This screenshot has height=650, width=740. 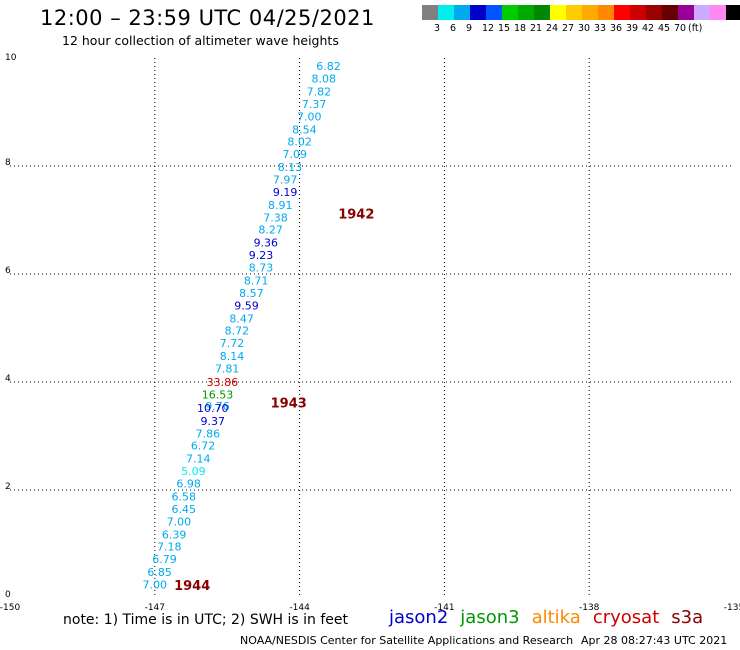 I want to click on color-scale-label: 45, so click(x=664, y=28).